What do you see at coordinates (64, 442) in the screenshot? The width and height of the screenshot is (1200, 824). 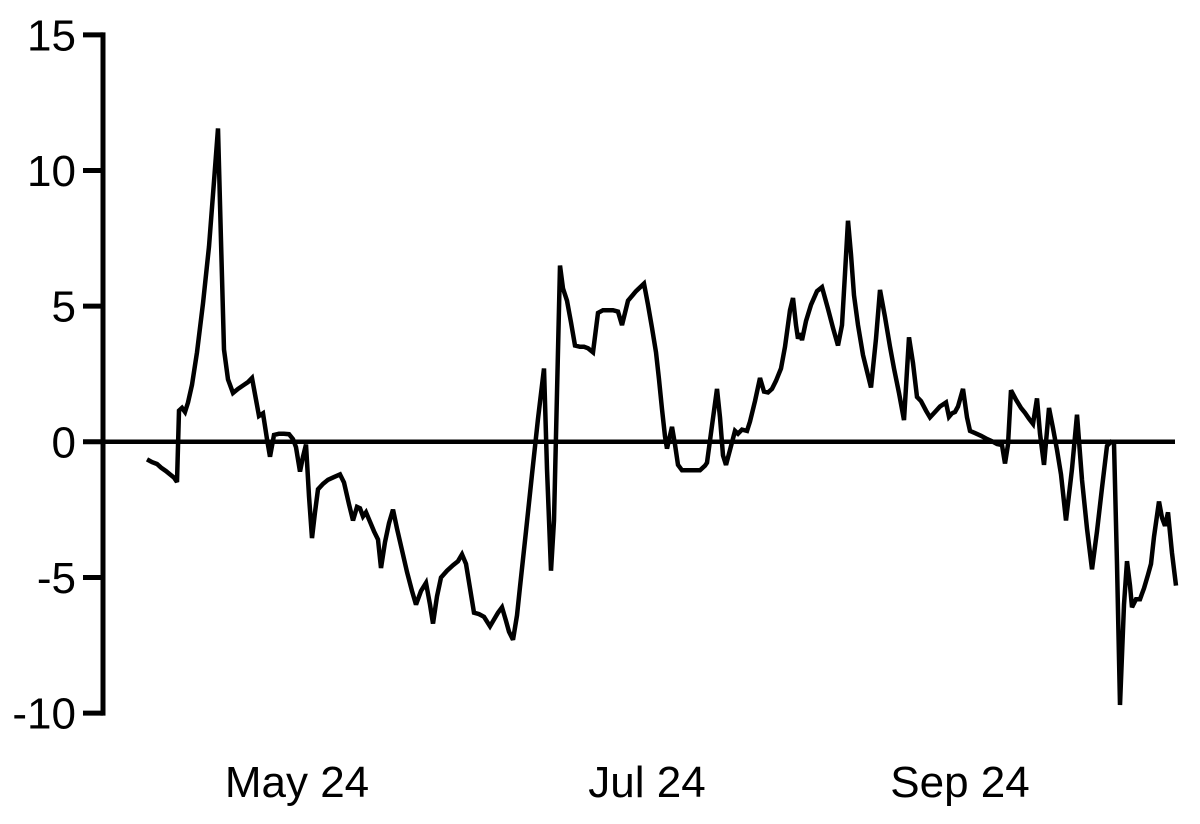 I see `y-tick-label-0: 0` at bounding box center [64, 442].